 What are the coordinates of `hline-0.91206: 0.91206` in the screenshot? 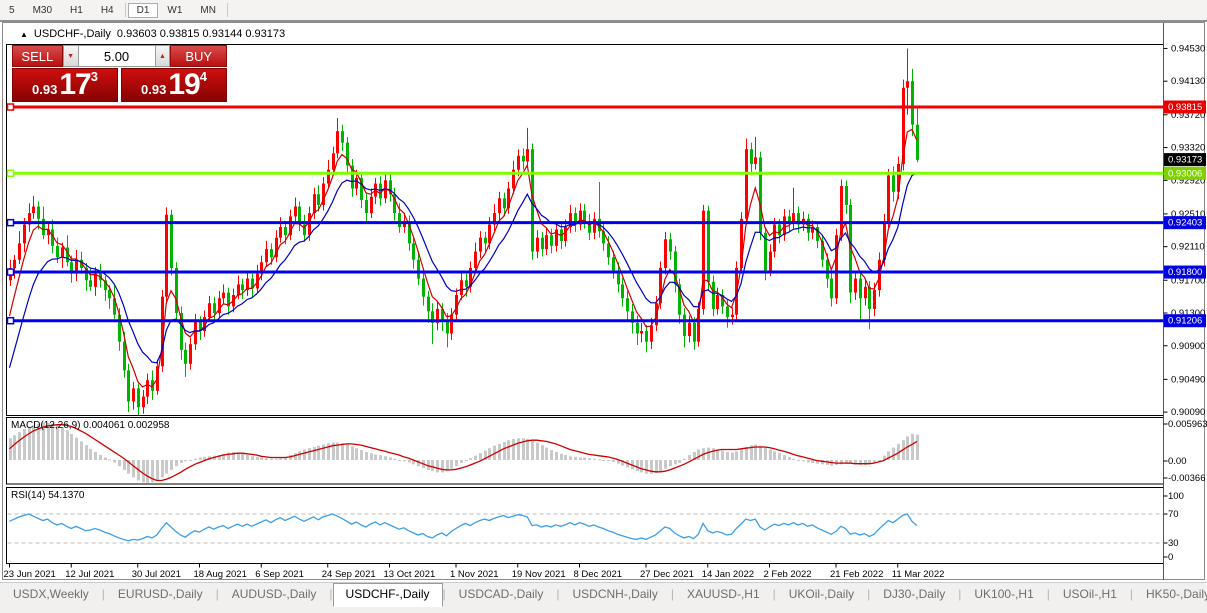 It's located at (606, 321).